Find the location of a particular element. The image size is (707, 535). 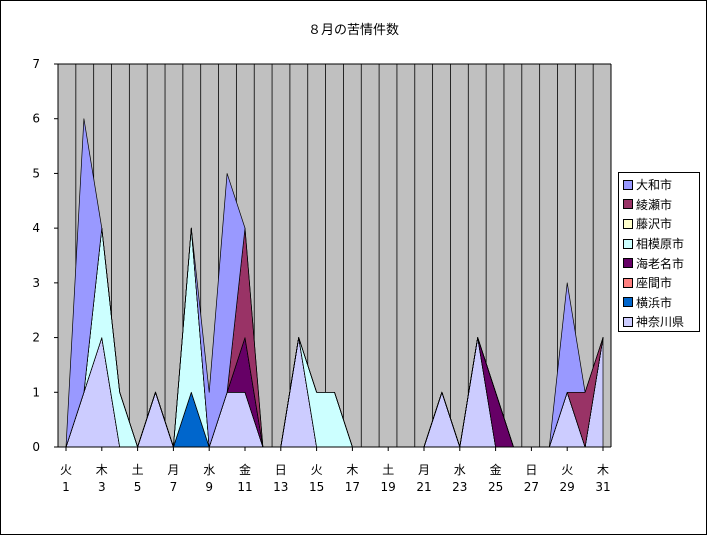

legend-item: 藤沢市 is located at coordinates (661, 224).